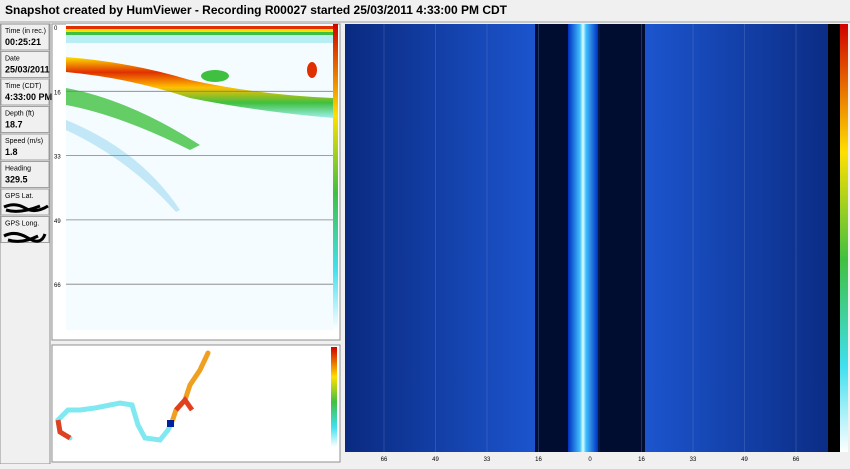 The height and width of the screenshot is (469, 850). I want to click on field-label: Heading, so click(18, 169).